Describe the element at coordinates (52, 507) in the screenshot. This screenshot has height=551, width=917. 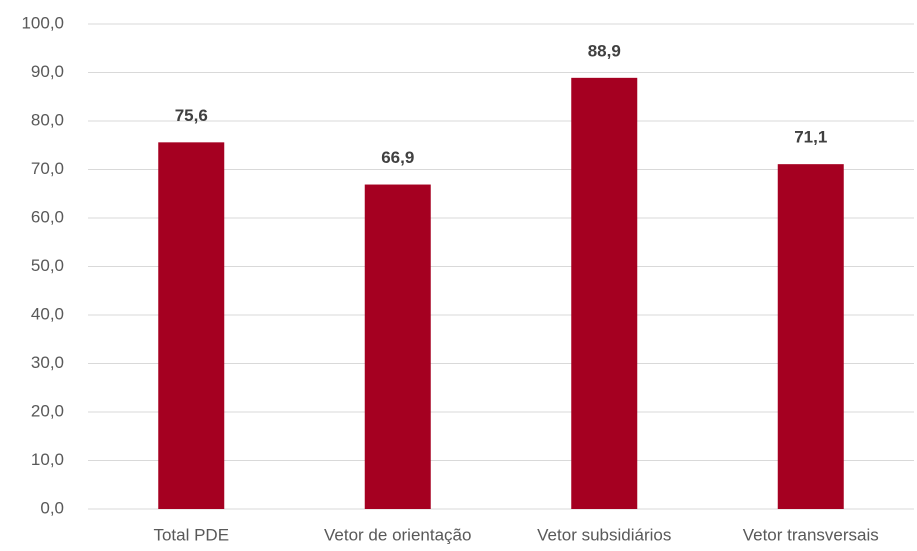
I see `y-tick-label: 0,0` at that location.